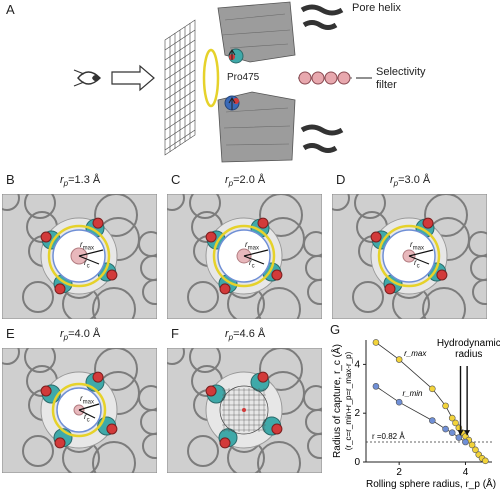  I want to click on structure-view-f, so click(244, 410).